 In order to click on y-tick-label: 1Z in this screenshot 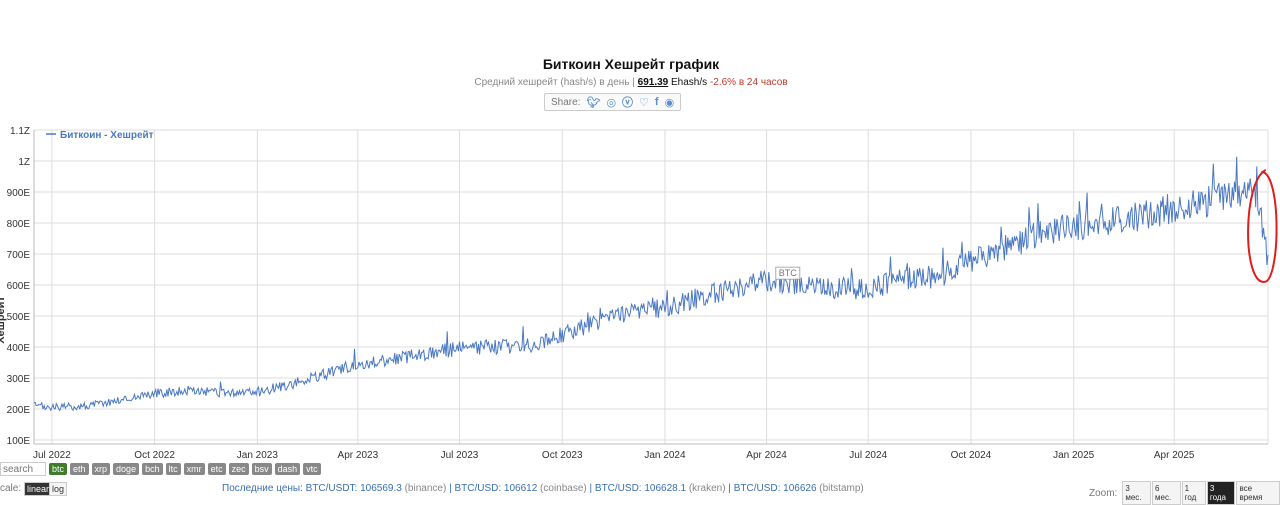, I will do `click(24, 162)`.